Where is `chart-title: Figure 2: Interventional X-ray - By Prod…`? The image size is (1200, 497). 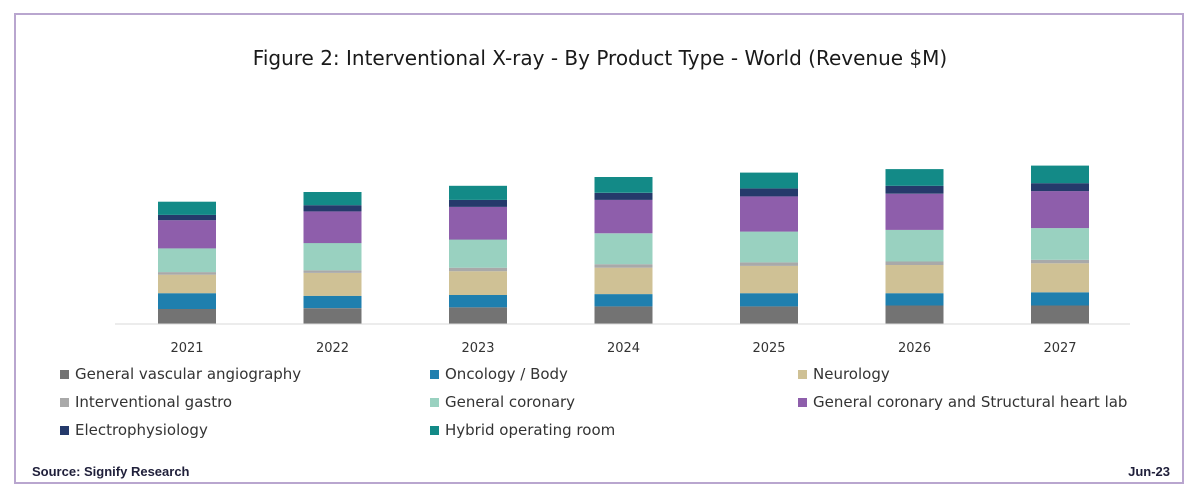 chart-title: Figure 2: Interventional X-ray - By Prod… is located at coordinates (600, 58).